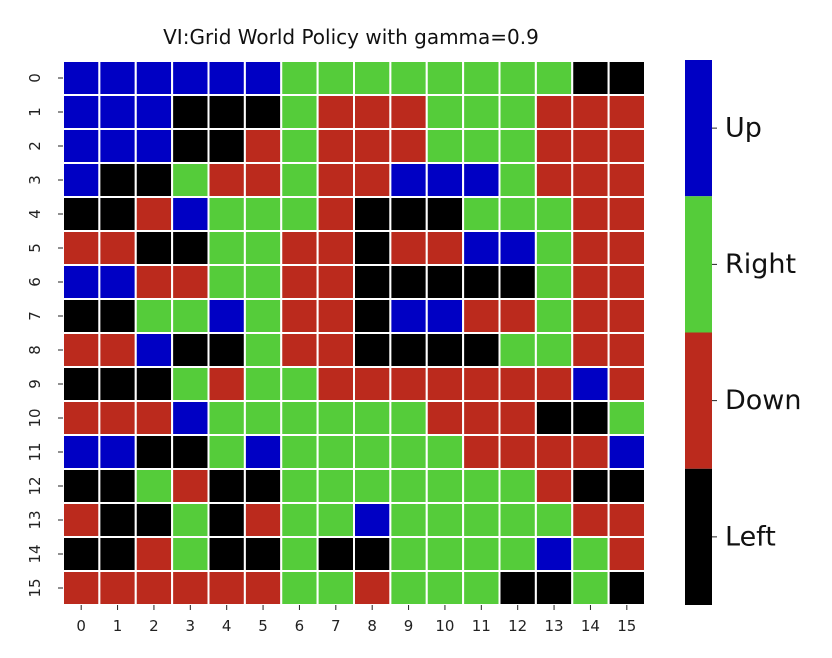 This screenshot has height=658, width=832. Describe the element at coordinates (299, 146) in the screenshot. I see `heatmap-cell-r2-c6` at that location.